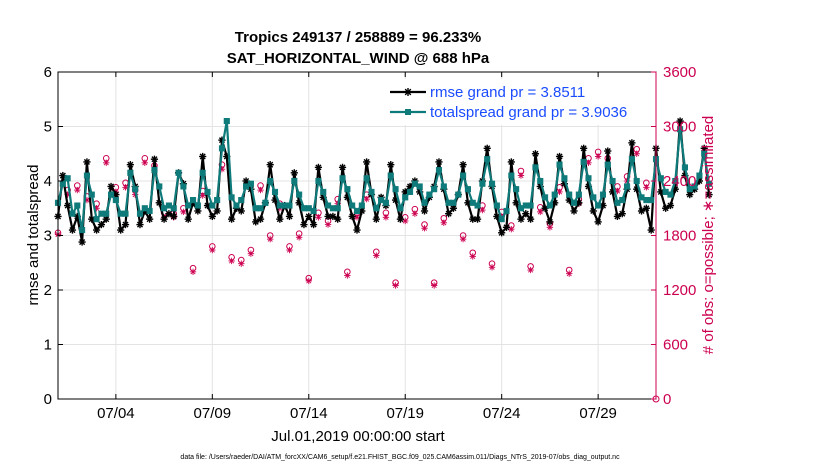 The width and height of the screenshot is (830, 470). What do you see at coordinates (53, 236) in the screenshot?
I see `y-axis-left: 0 1 2 3 4 5 6` at bounding box center [53, 236].